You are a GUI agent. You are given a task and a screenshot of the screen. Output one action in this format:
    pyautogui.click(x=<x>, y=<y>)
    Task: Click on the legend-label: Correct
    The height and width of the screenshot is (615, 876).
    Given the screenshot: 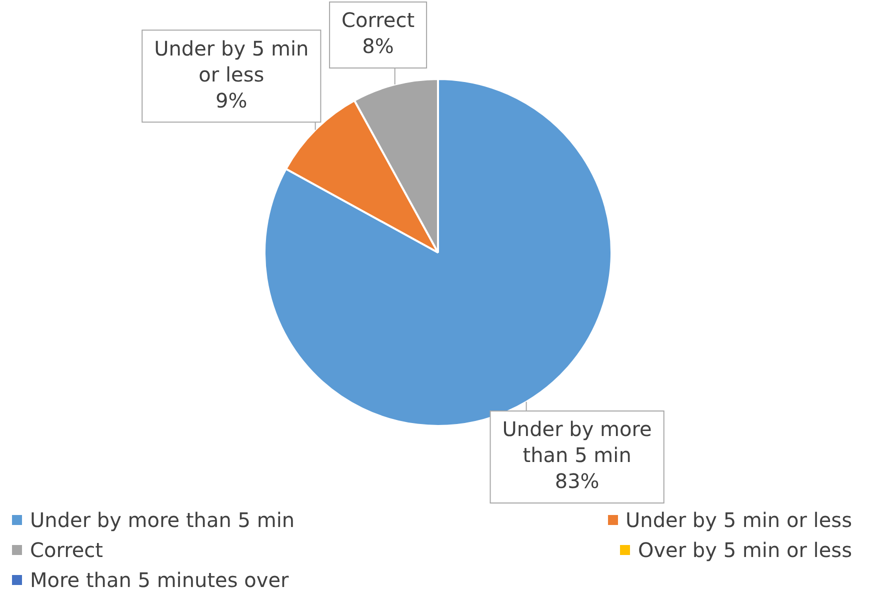 What is the action you would take?
    pyautogui.click(x=66, y=550)
    